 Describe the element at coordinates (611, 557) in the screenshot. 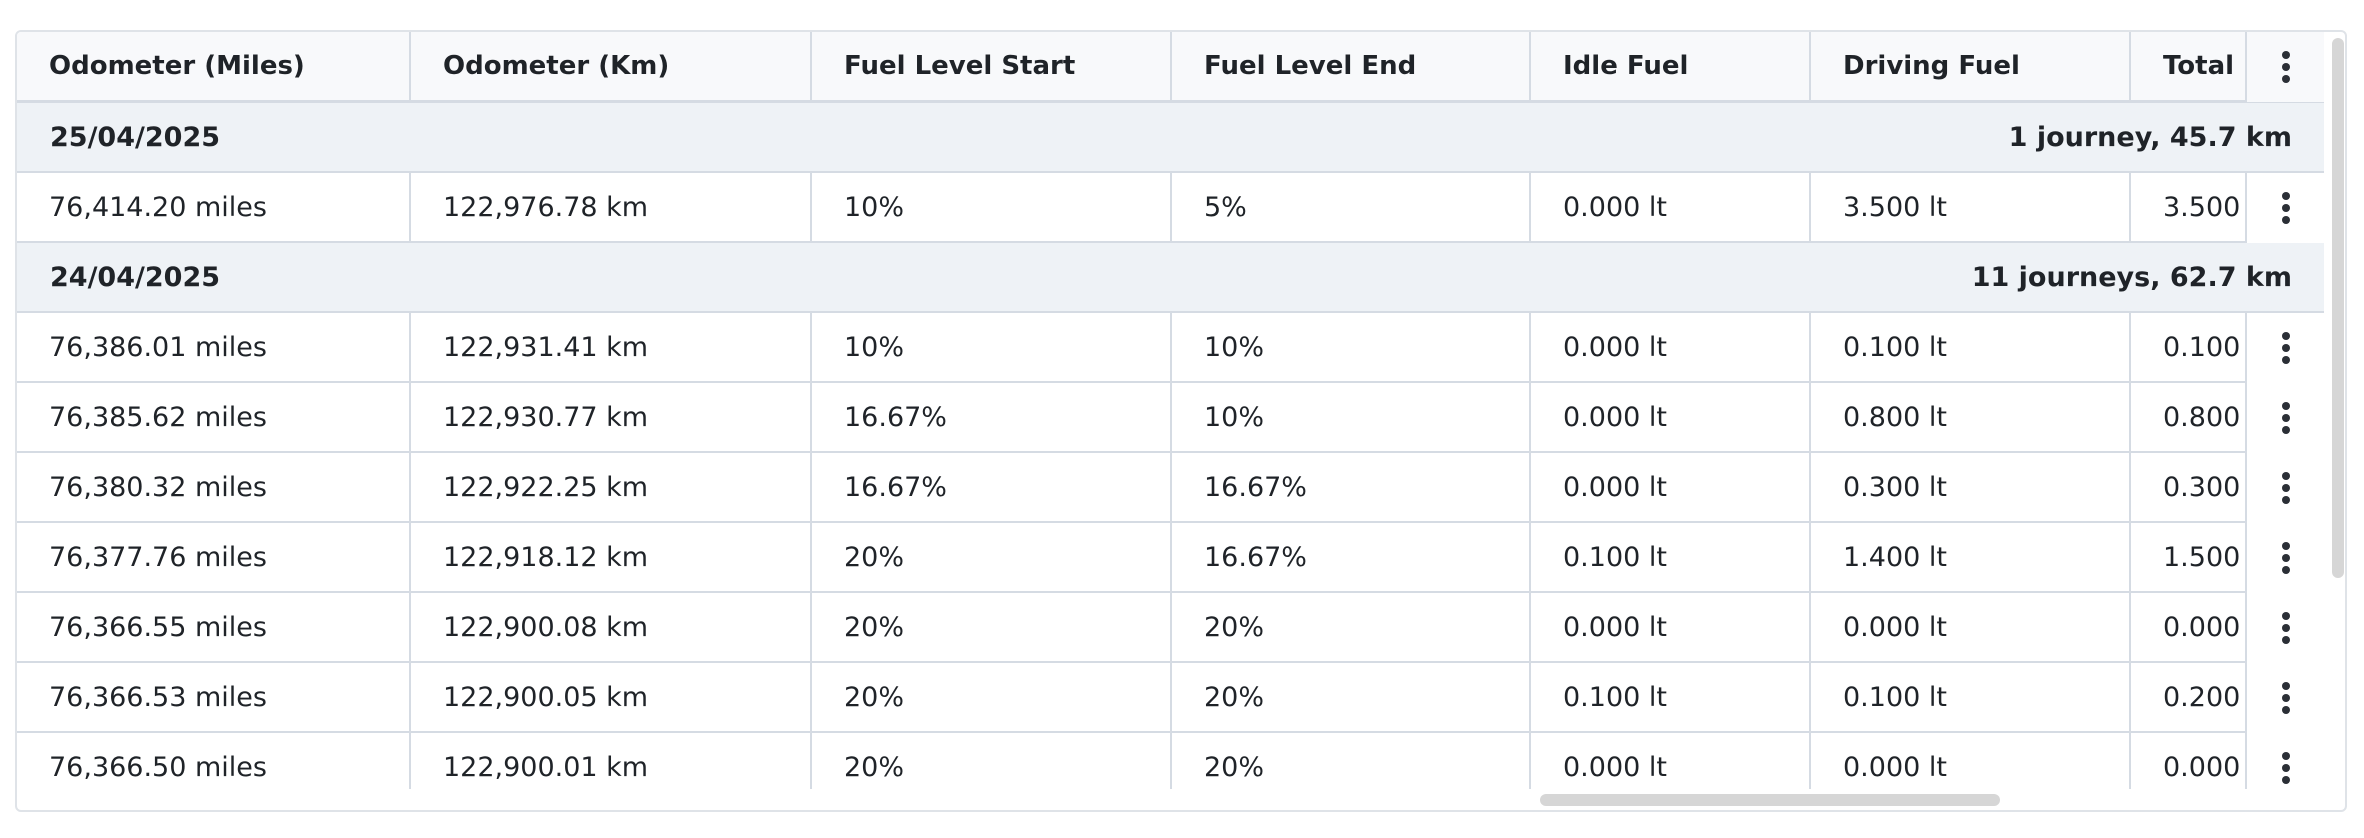

I see `cell: 122,918.12 km` at that location.